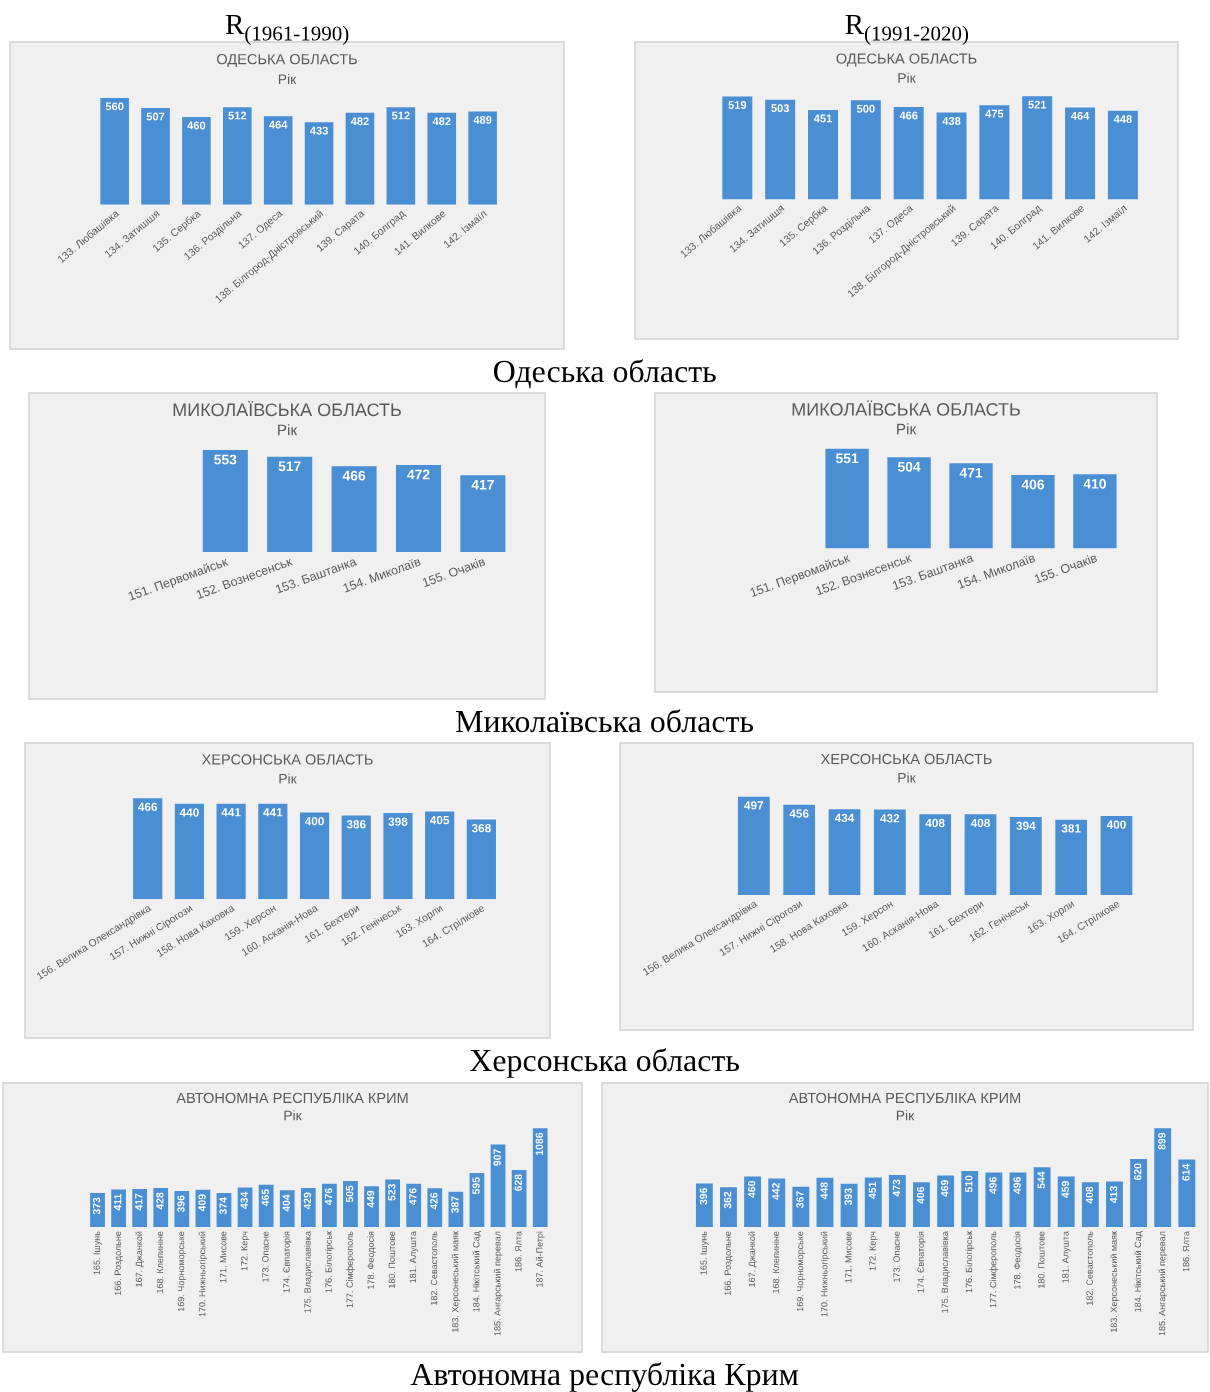 The height and width of the screenshot is (1392, 1210). I want to click on data-label: 398, so click(398, 821).